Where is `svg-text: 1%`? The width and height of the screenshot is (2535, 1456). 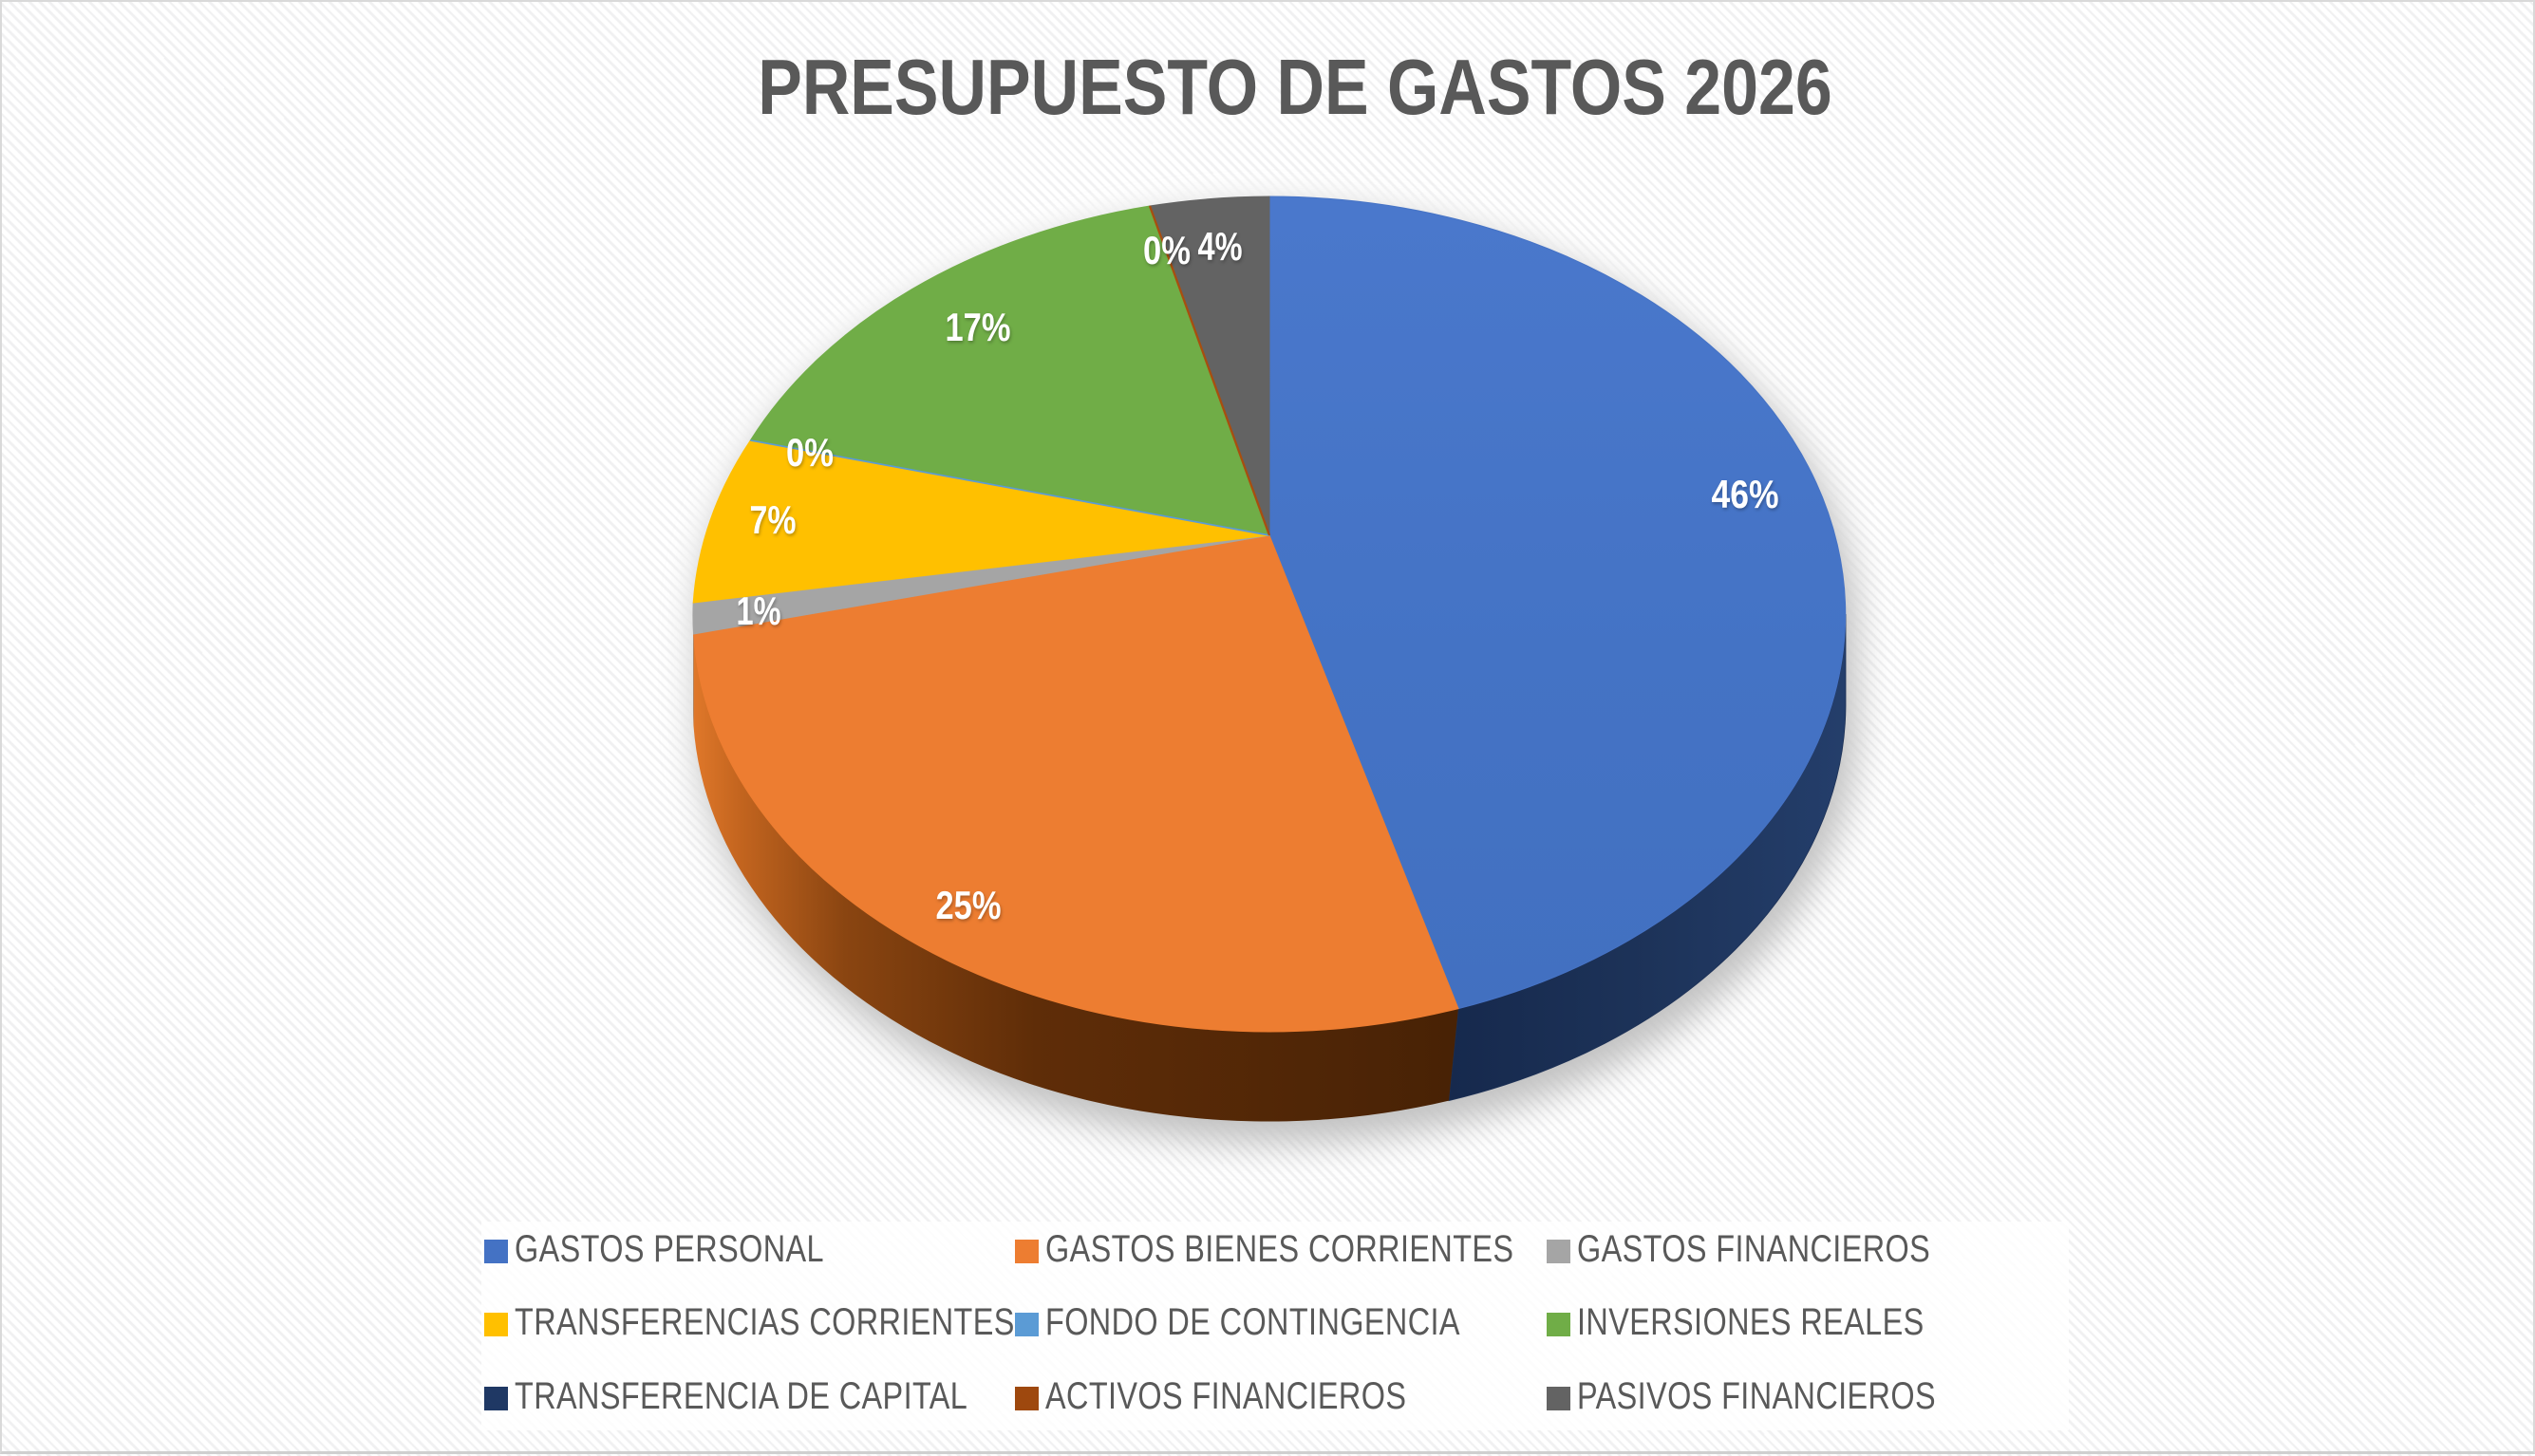
svg-text: 1% is located at coordinates (759, 610).